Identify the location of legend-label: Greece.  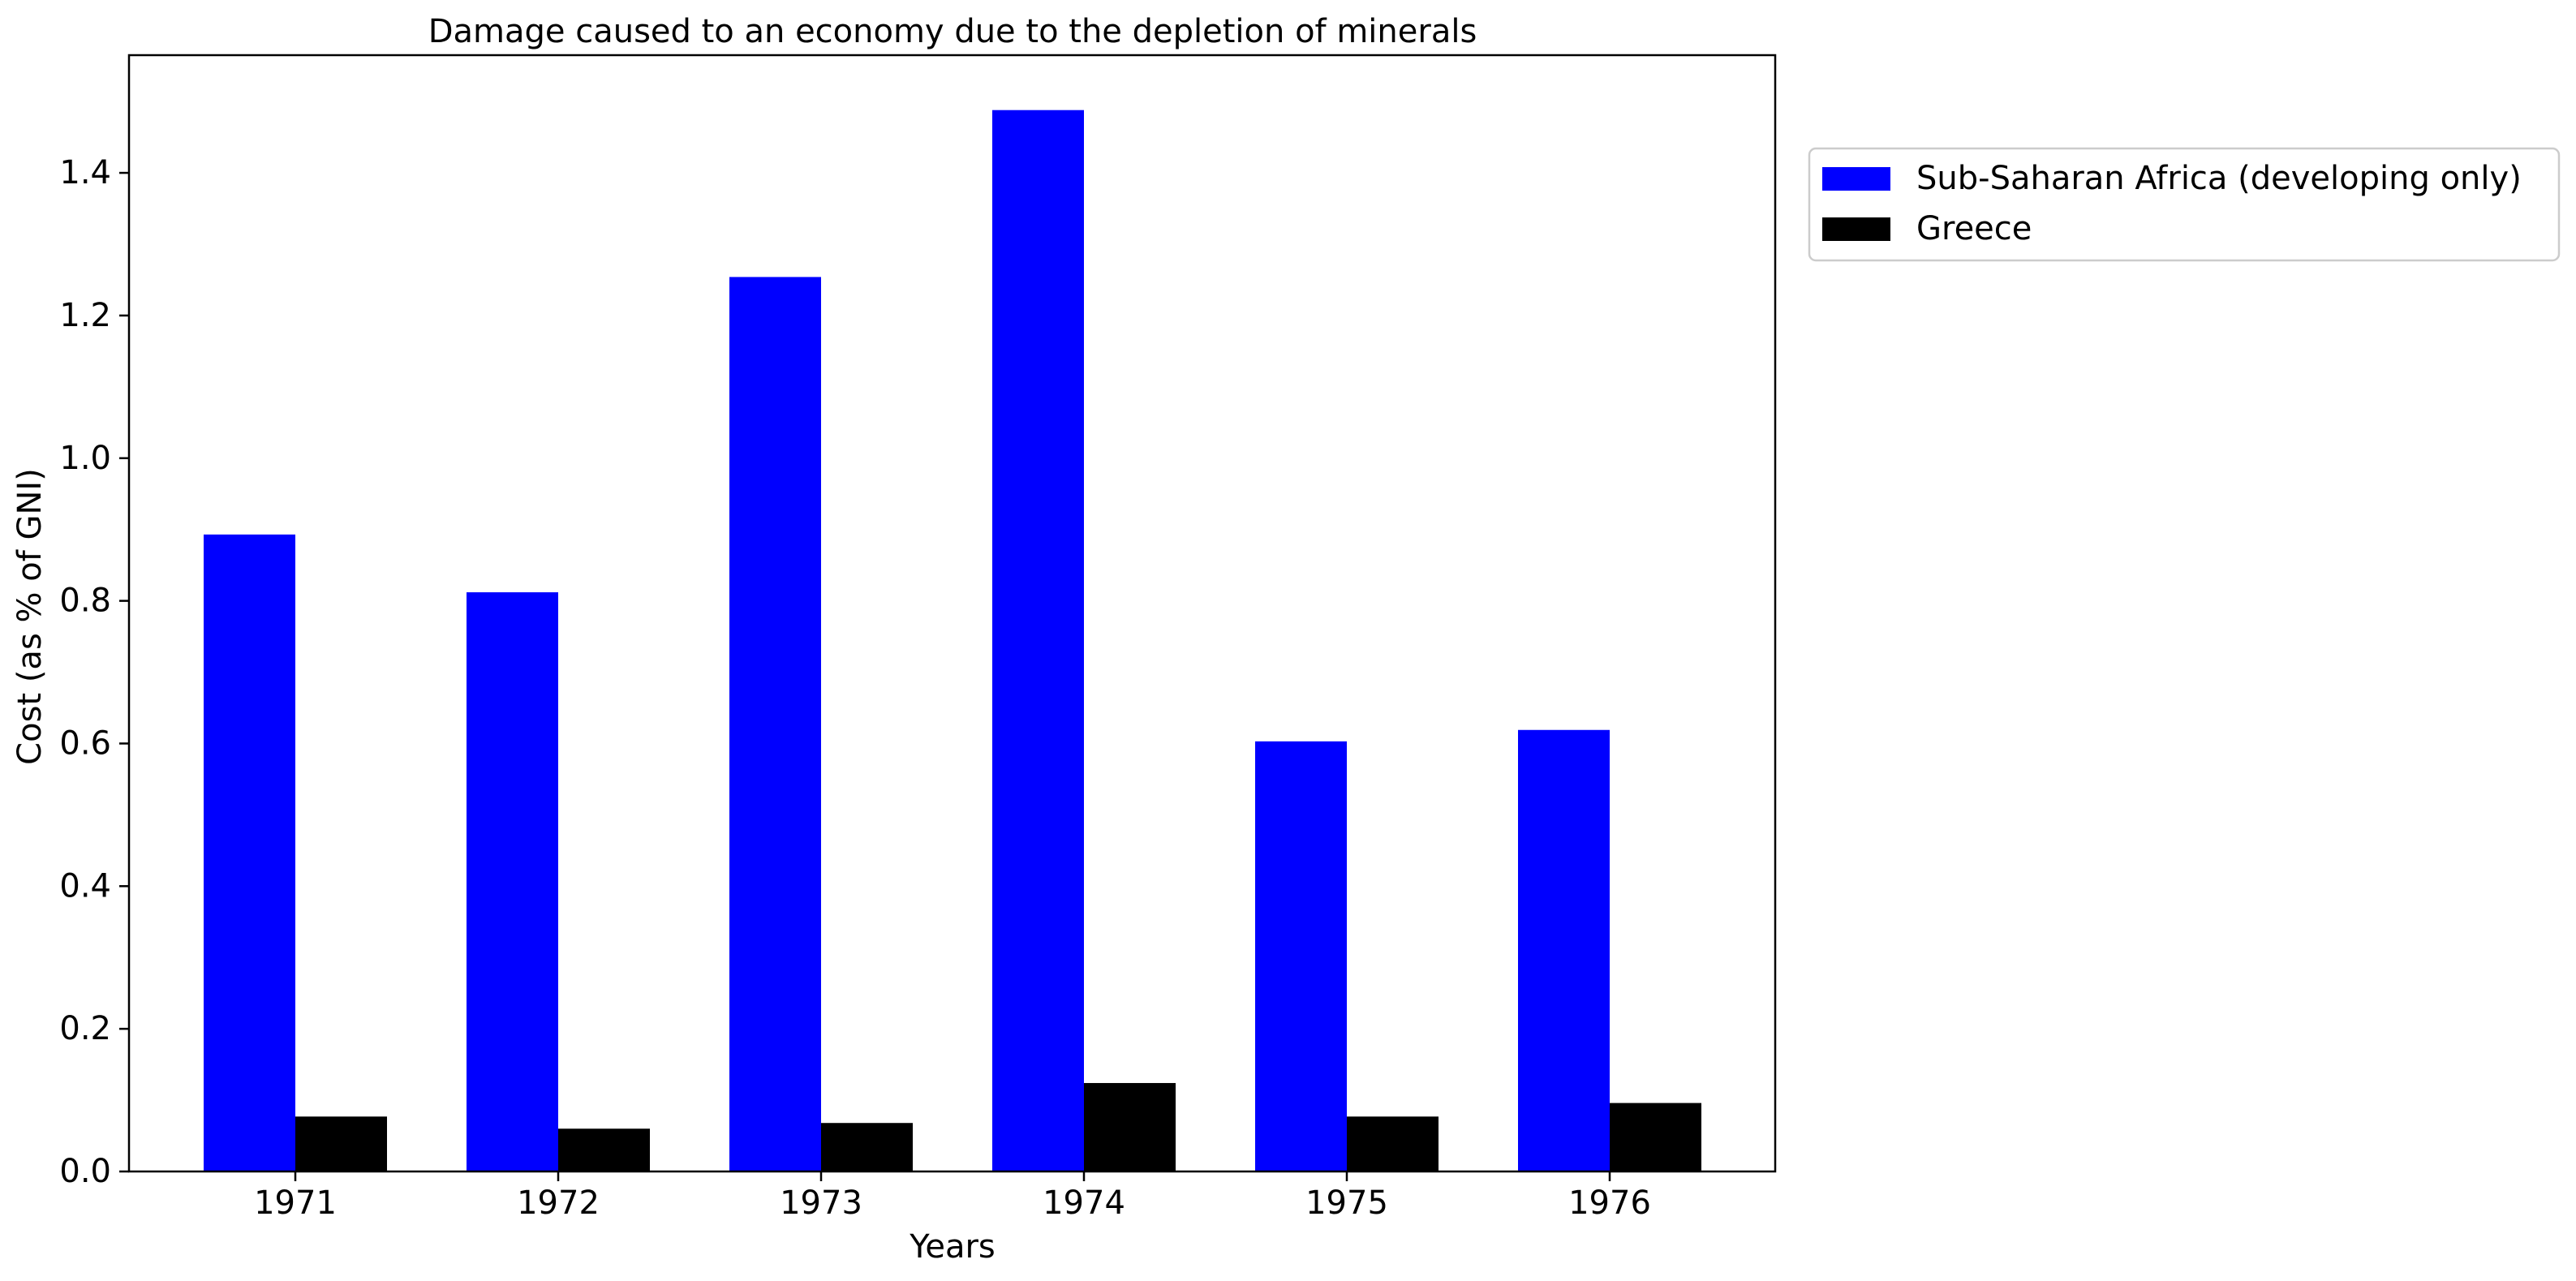
(1974, 228).